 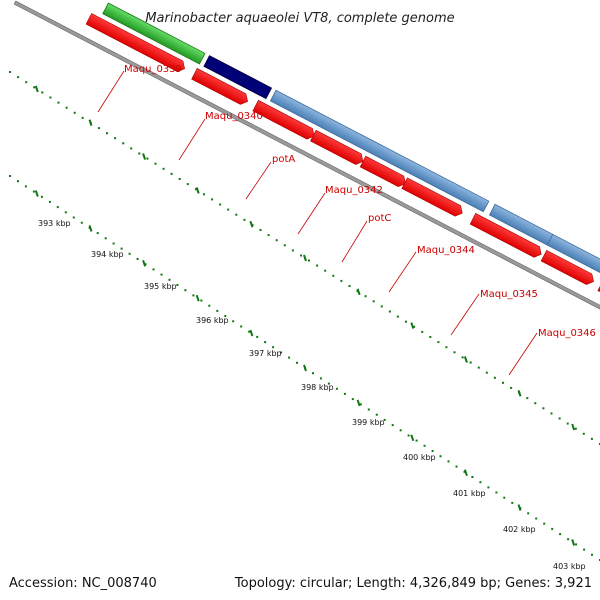 I want to click on scale-label: 395 kbp, so click(x=160, y=286).